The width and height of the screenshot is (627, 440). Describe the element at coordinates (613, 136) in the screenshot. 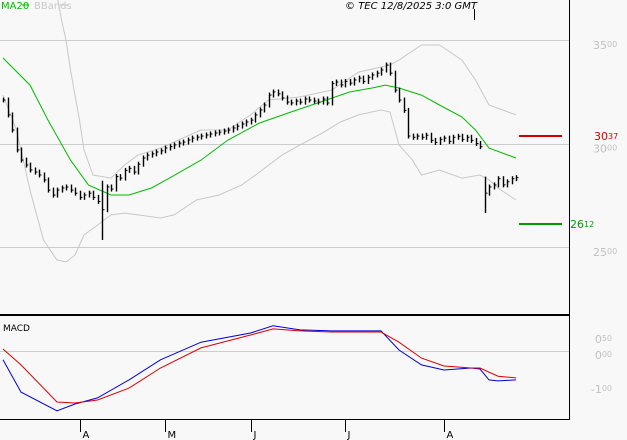

I see `level-label-minor: 37` at that location.